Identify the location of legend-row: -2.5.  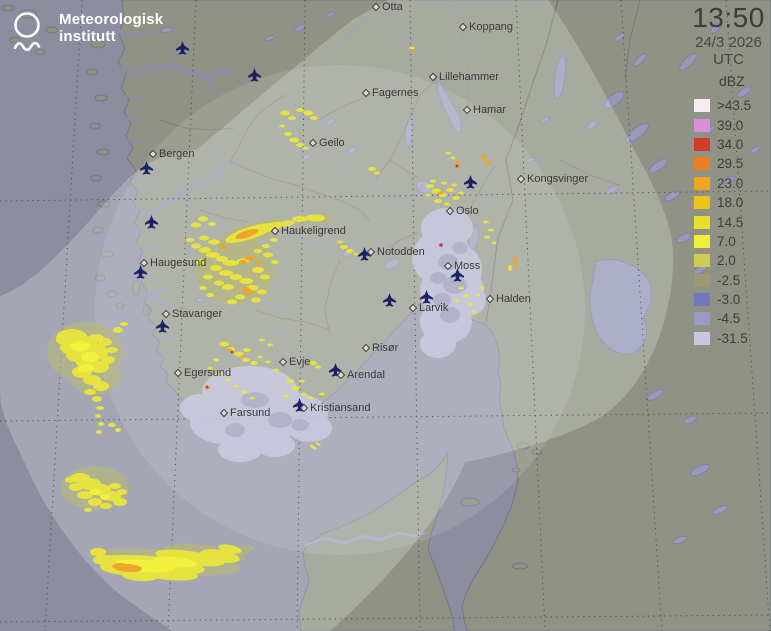
(722, 280).